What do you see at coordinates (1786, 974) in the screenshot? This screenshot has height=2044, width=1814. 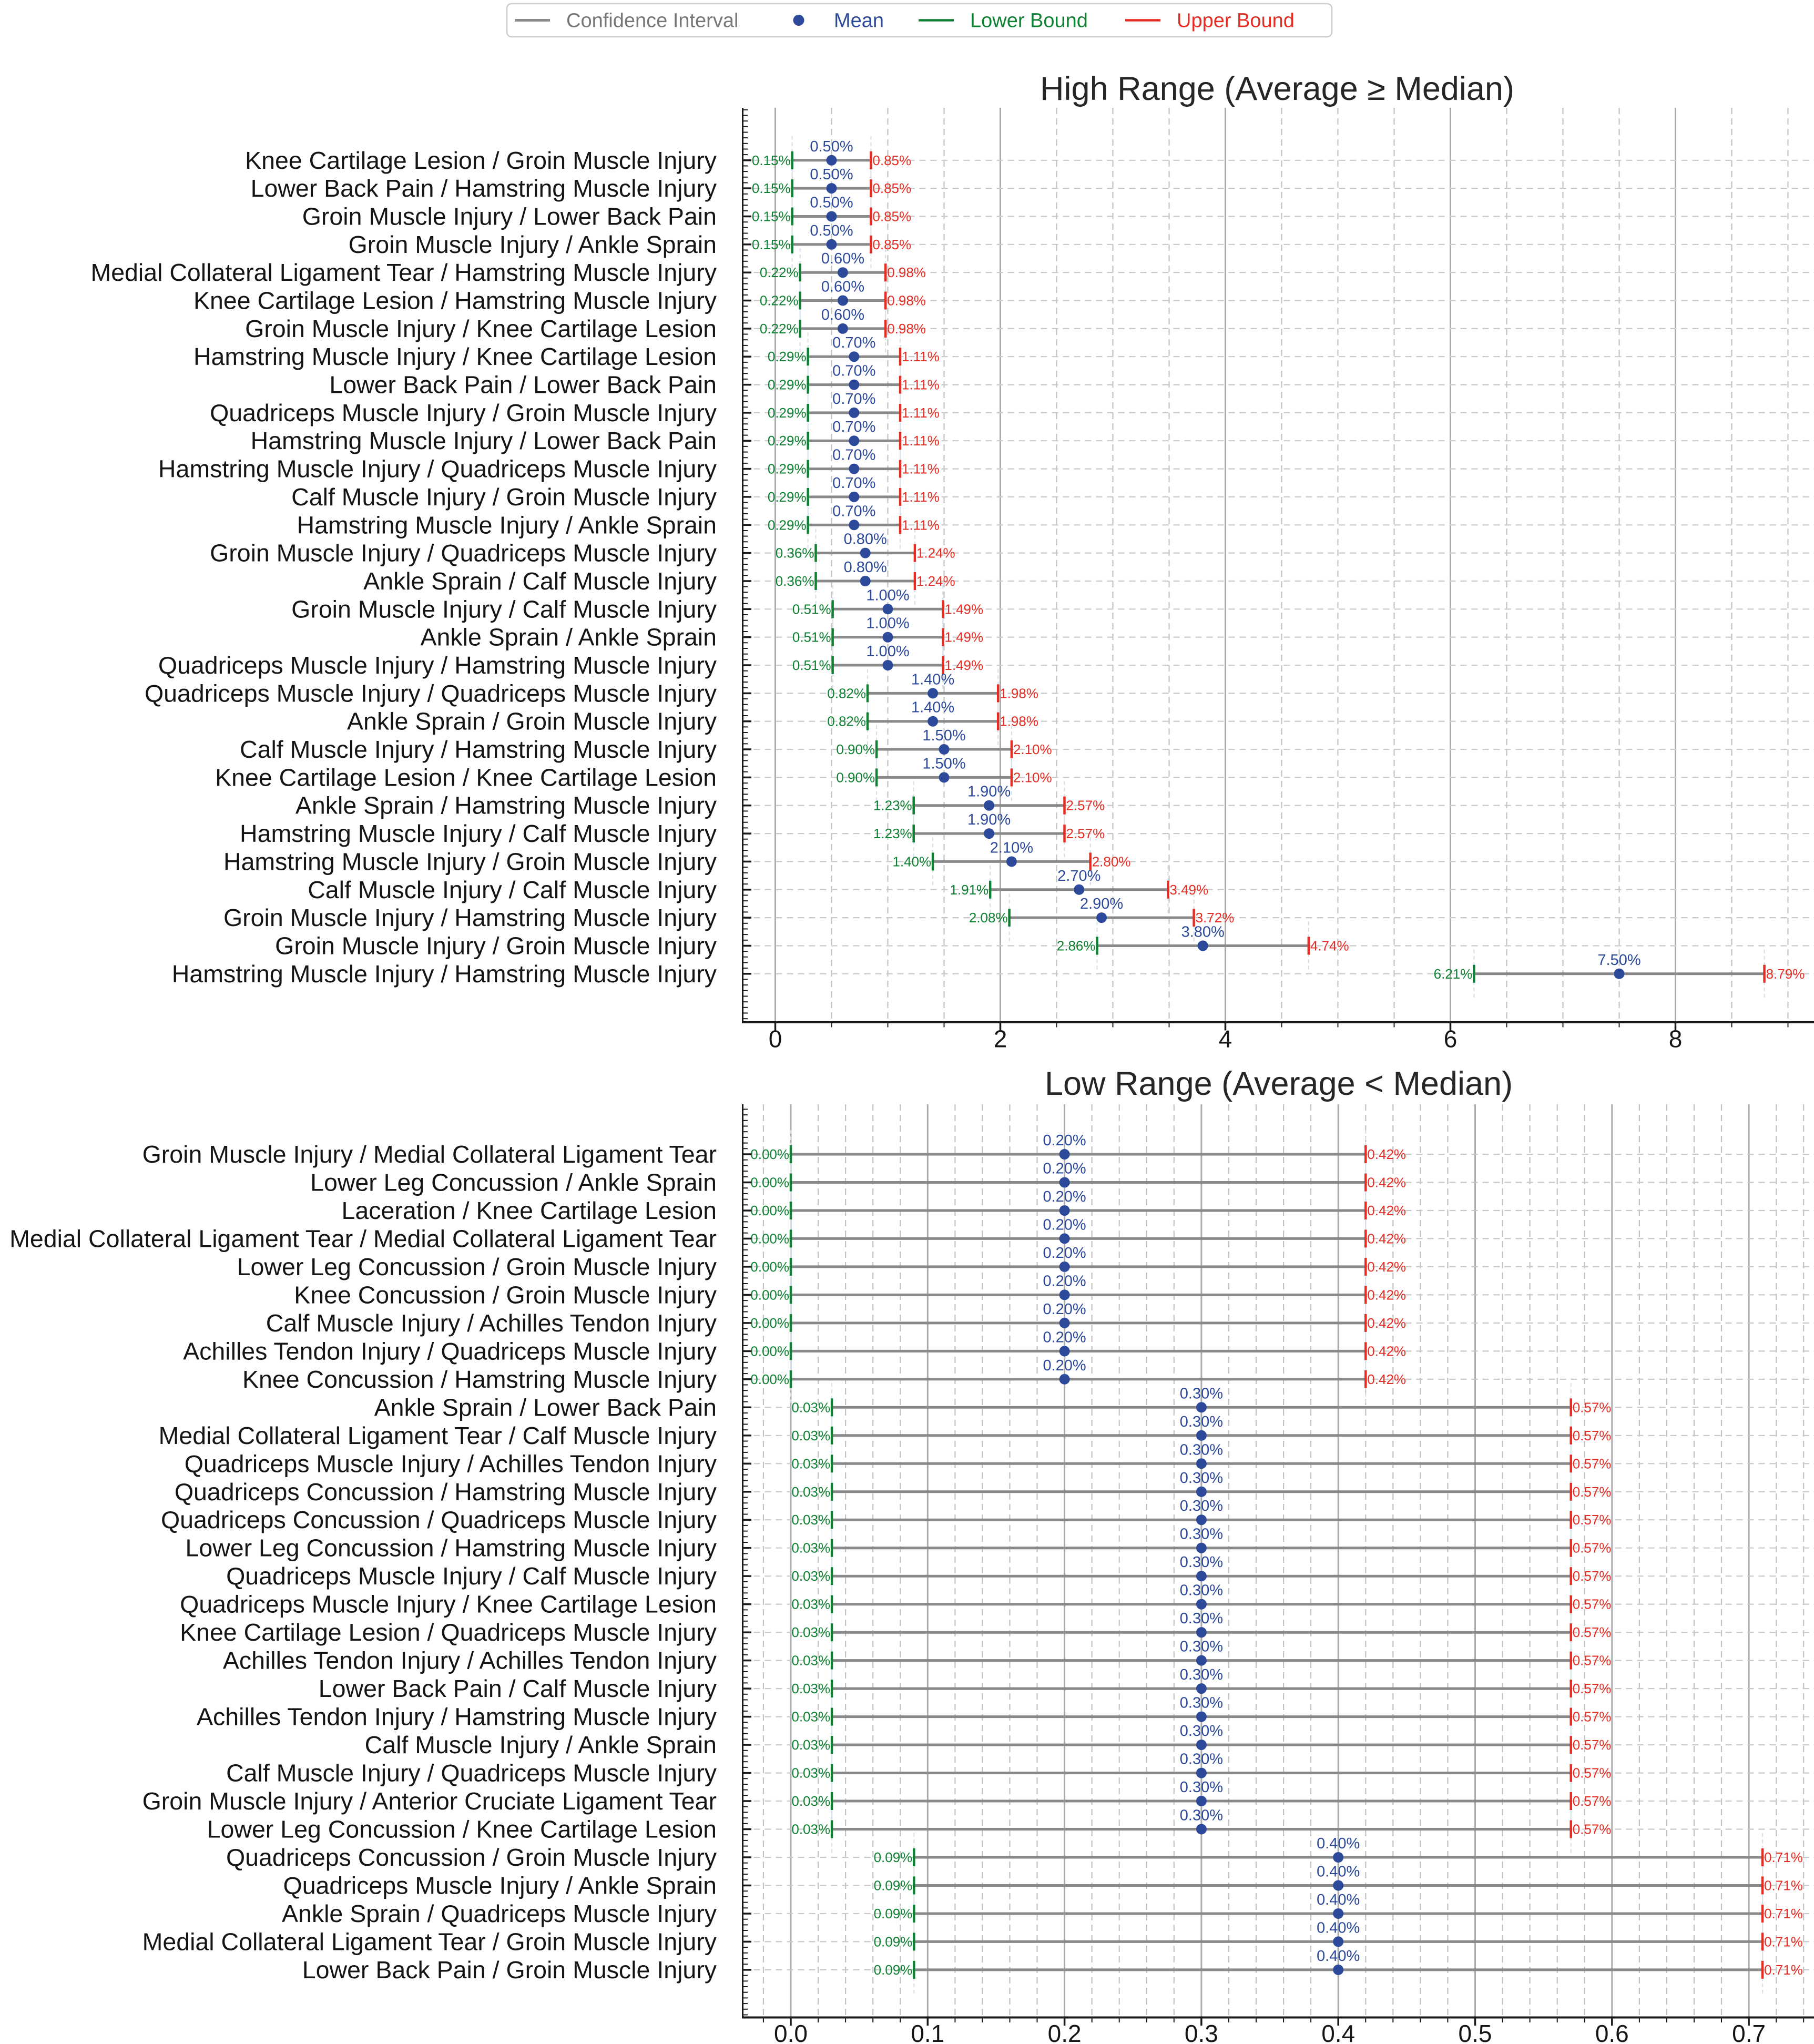 I see `svg-text: 8.79%` at bounding box center [1786, 974].